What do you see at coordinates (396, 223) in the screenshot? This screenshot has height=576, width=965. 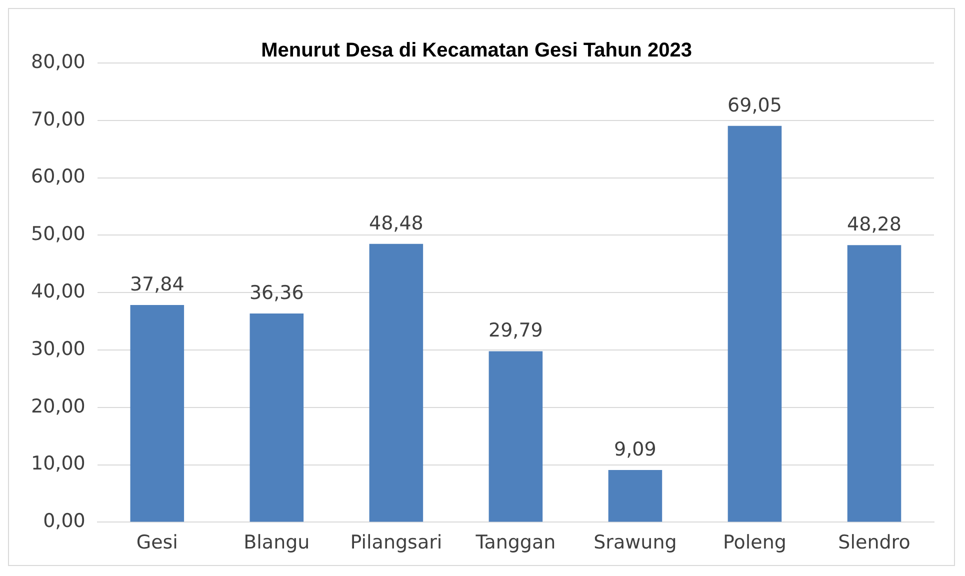 I see `data-label: 48,48` at bounding box center [396, 223].